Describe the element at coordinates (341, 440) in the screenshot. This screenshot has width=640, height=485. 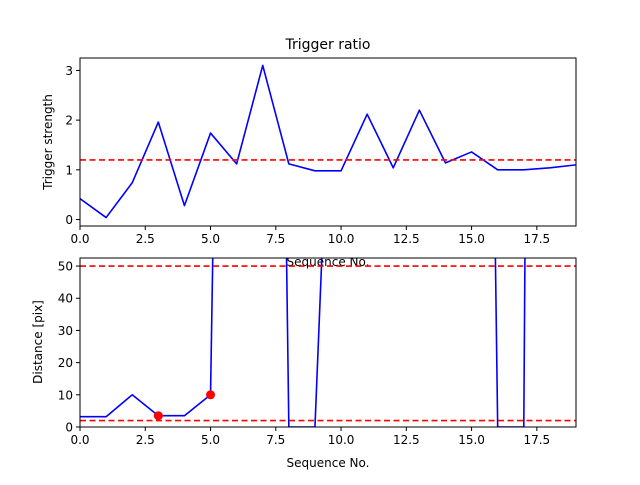
I see `distance-x-tick-label: 10.0` at that location.